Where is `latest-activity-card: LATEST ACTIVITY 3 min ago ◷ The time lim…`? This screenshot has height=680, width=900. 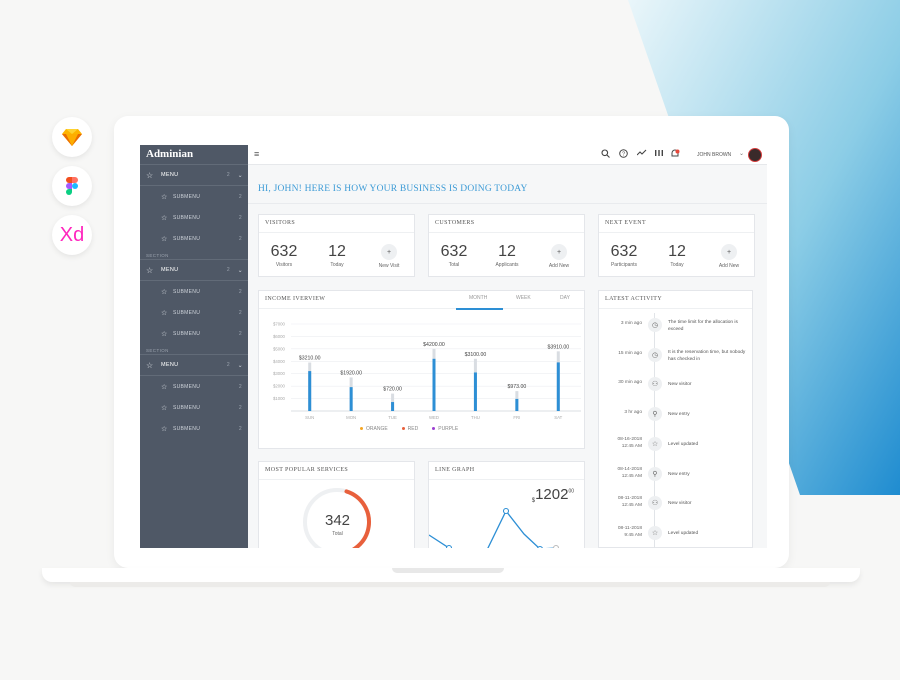 latest-activity-card: LATEST ACTIVITY 3 min ago ◷ The time lim… is located at coordinates (675, 419).